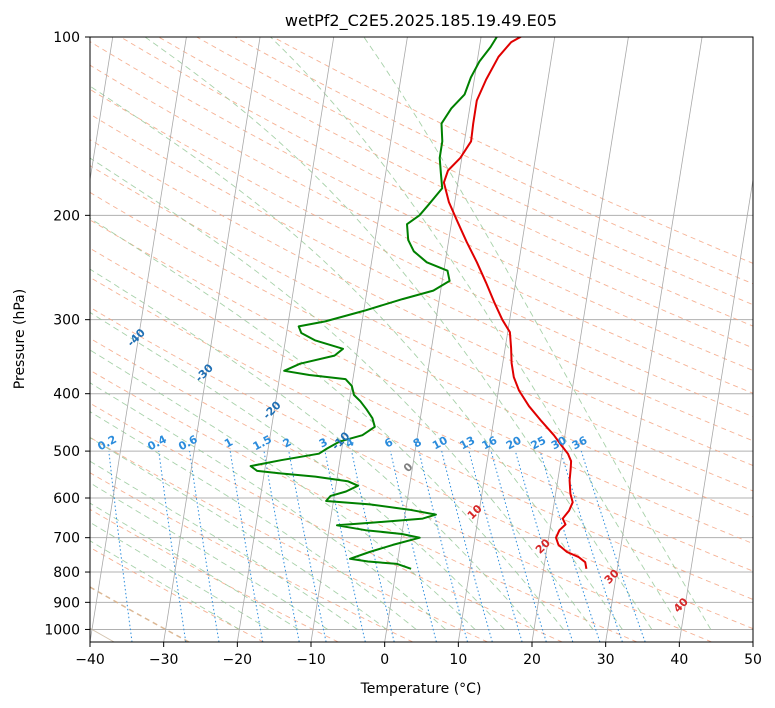 The width and height of the screenshot is (775, 708). What do you see at coordinates (66, 452) in the screenshot?
I see `y-tick-label: 500` at bounding box center [66, 452].